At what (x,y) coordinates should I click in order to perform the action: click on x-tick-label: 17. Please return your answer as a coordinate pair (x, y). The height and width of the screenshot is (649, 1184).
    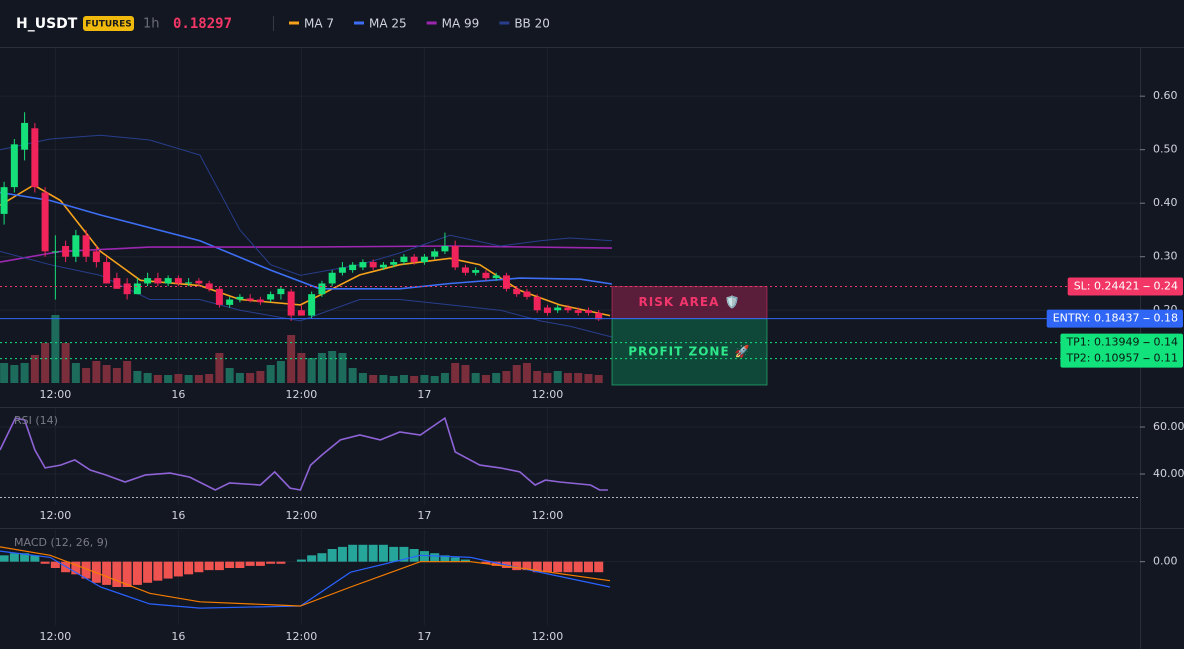
    Looking at the image, I should click on (424, 394).